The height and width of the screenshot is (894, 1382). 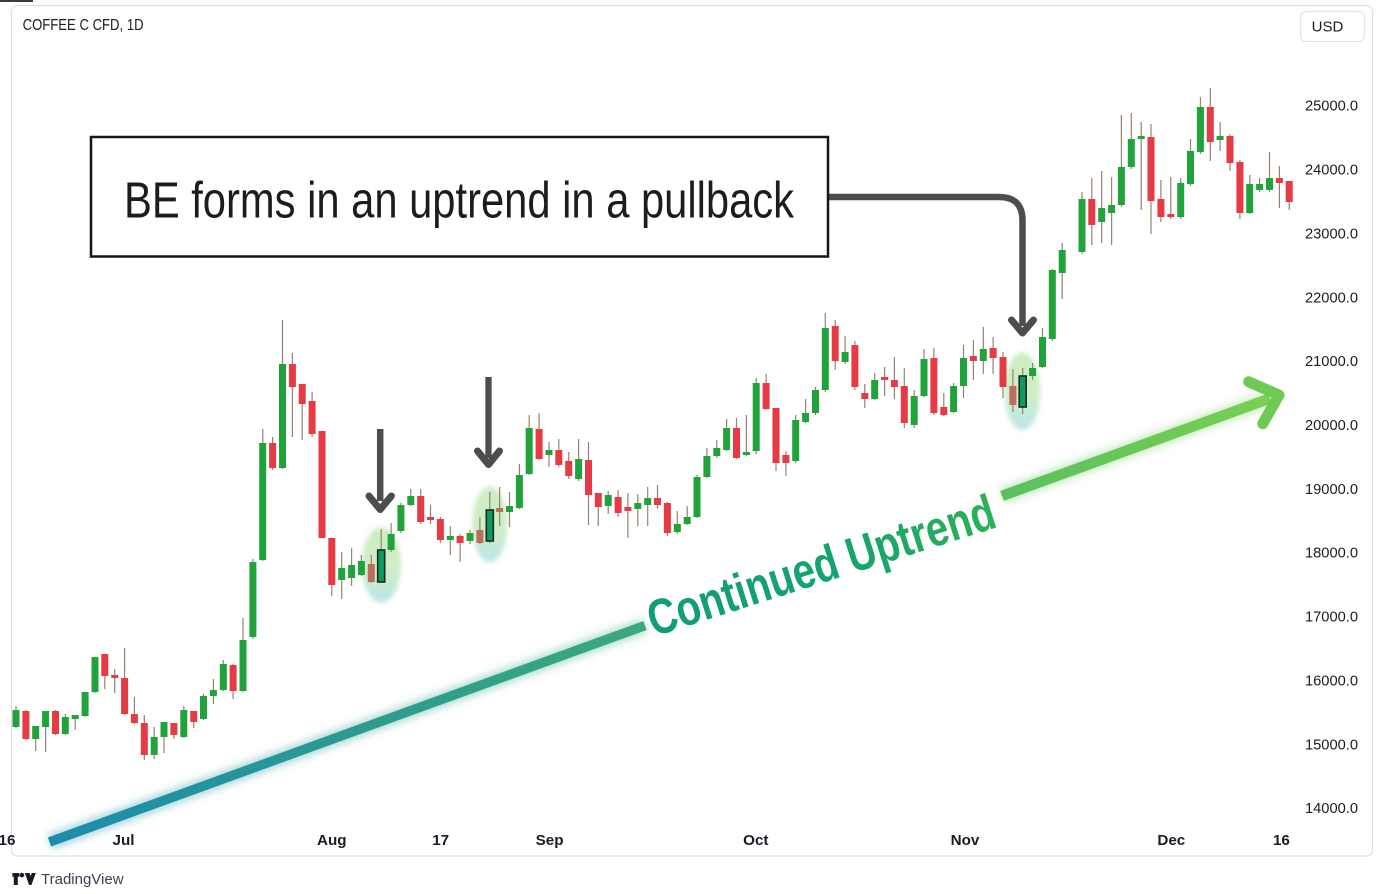 I want to click on svg-text: Jul, so click(x=124, y=840).